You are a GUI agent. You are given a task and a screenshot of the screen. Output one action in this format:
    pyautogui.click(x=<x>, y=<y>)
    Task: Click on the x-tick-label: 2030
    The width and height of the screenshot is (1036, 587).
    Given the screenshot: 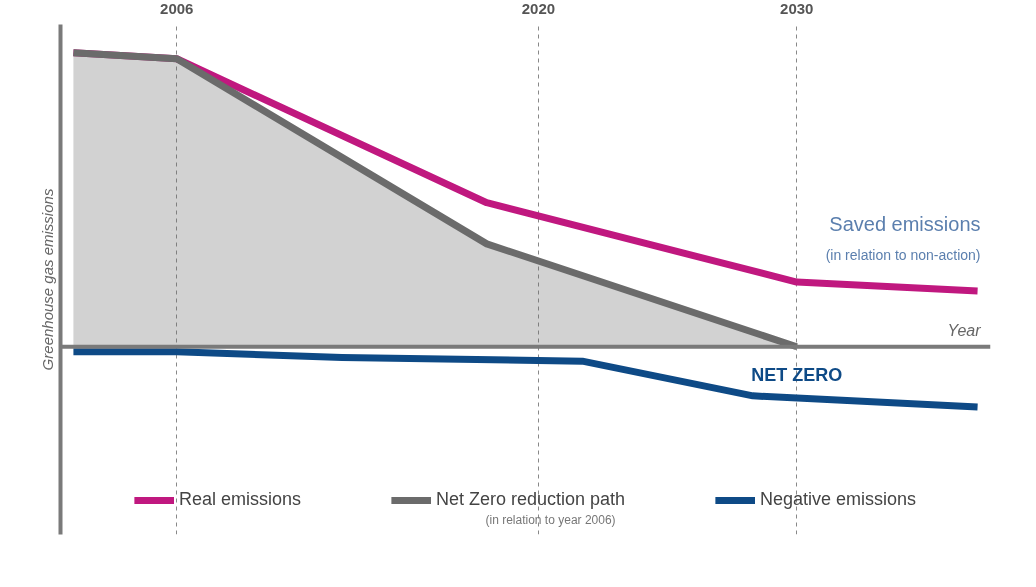 What is the action you would take?
    pyautogui.click(x=797, y=8)
    